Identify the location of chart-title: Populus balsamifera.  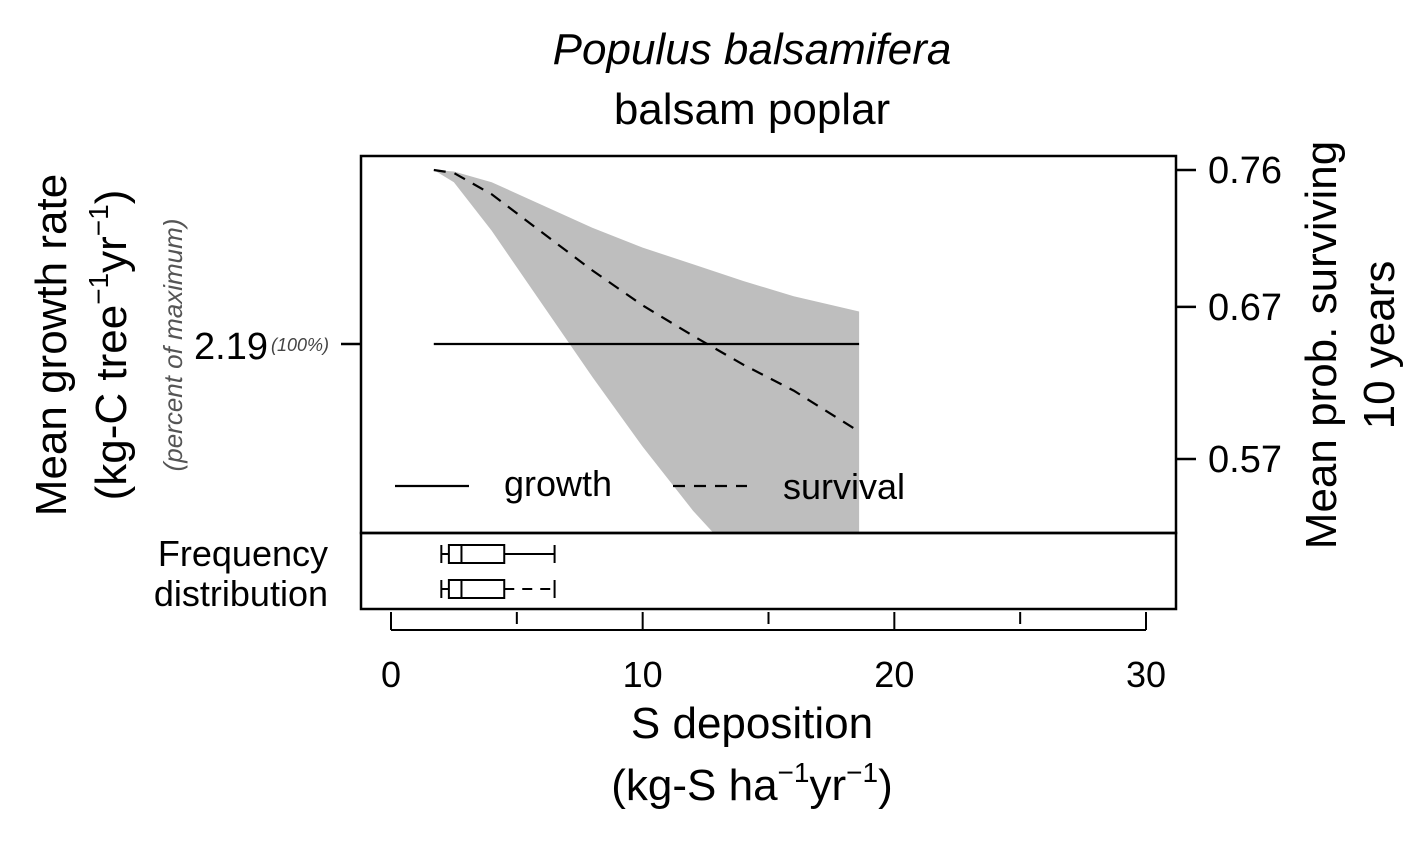
(752, 49).